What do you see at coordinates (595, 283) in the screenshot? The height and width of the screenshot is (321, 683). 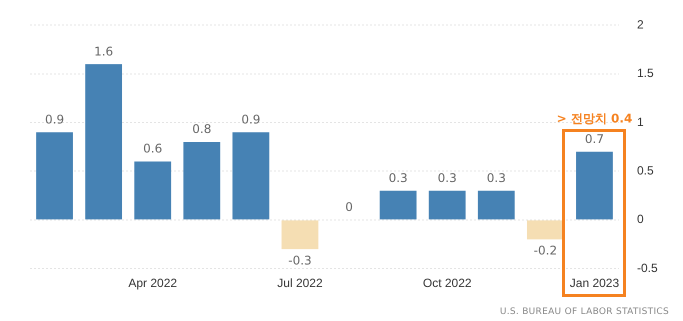 I see `x-tick-label: Jan 2023` at bounding box center [595, 283].